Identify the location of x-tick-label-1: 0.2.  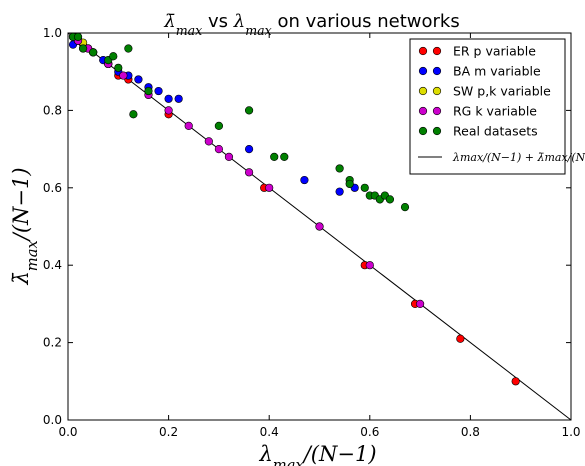
(168, 432).